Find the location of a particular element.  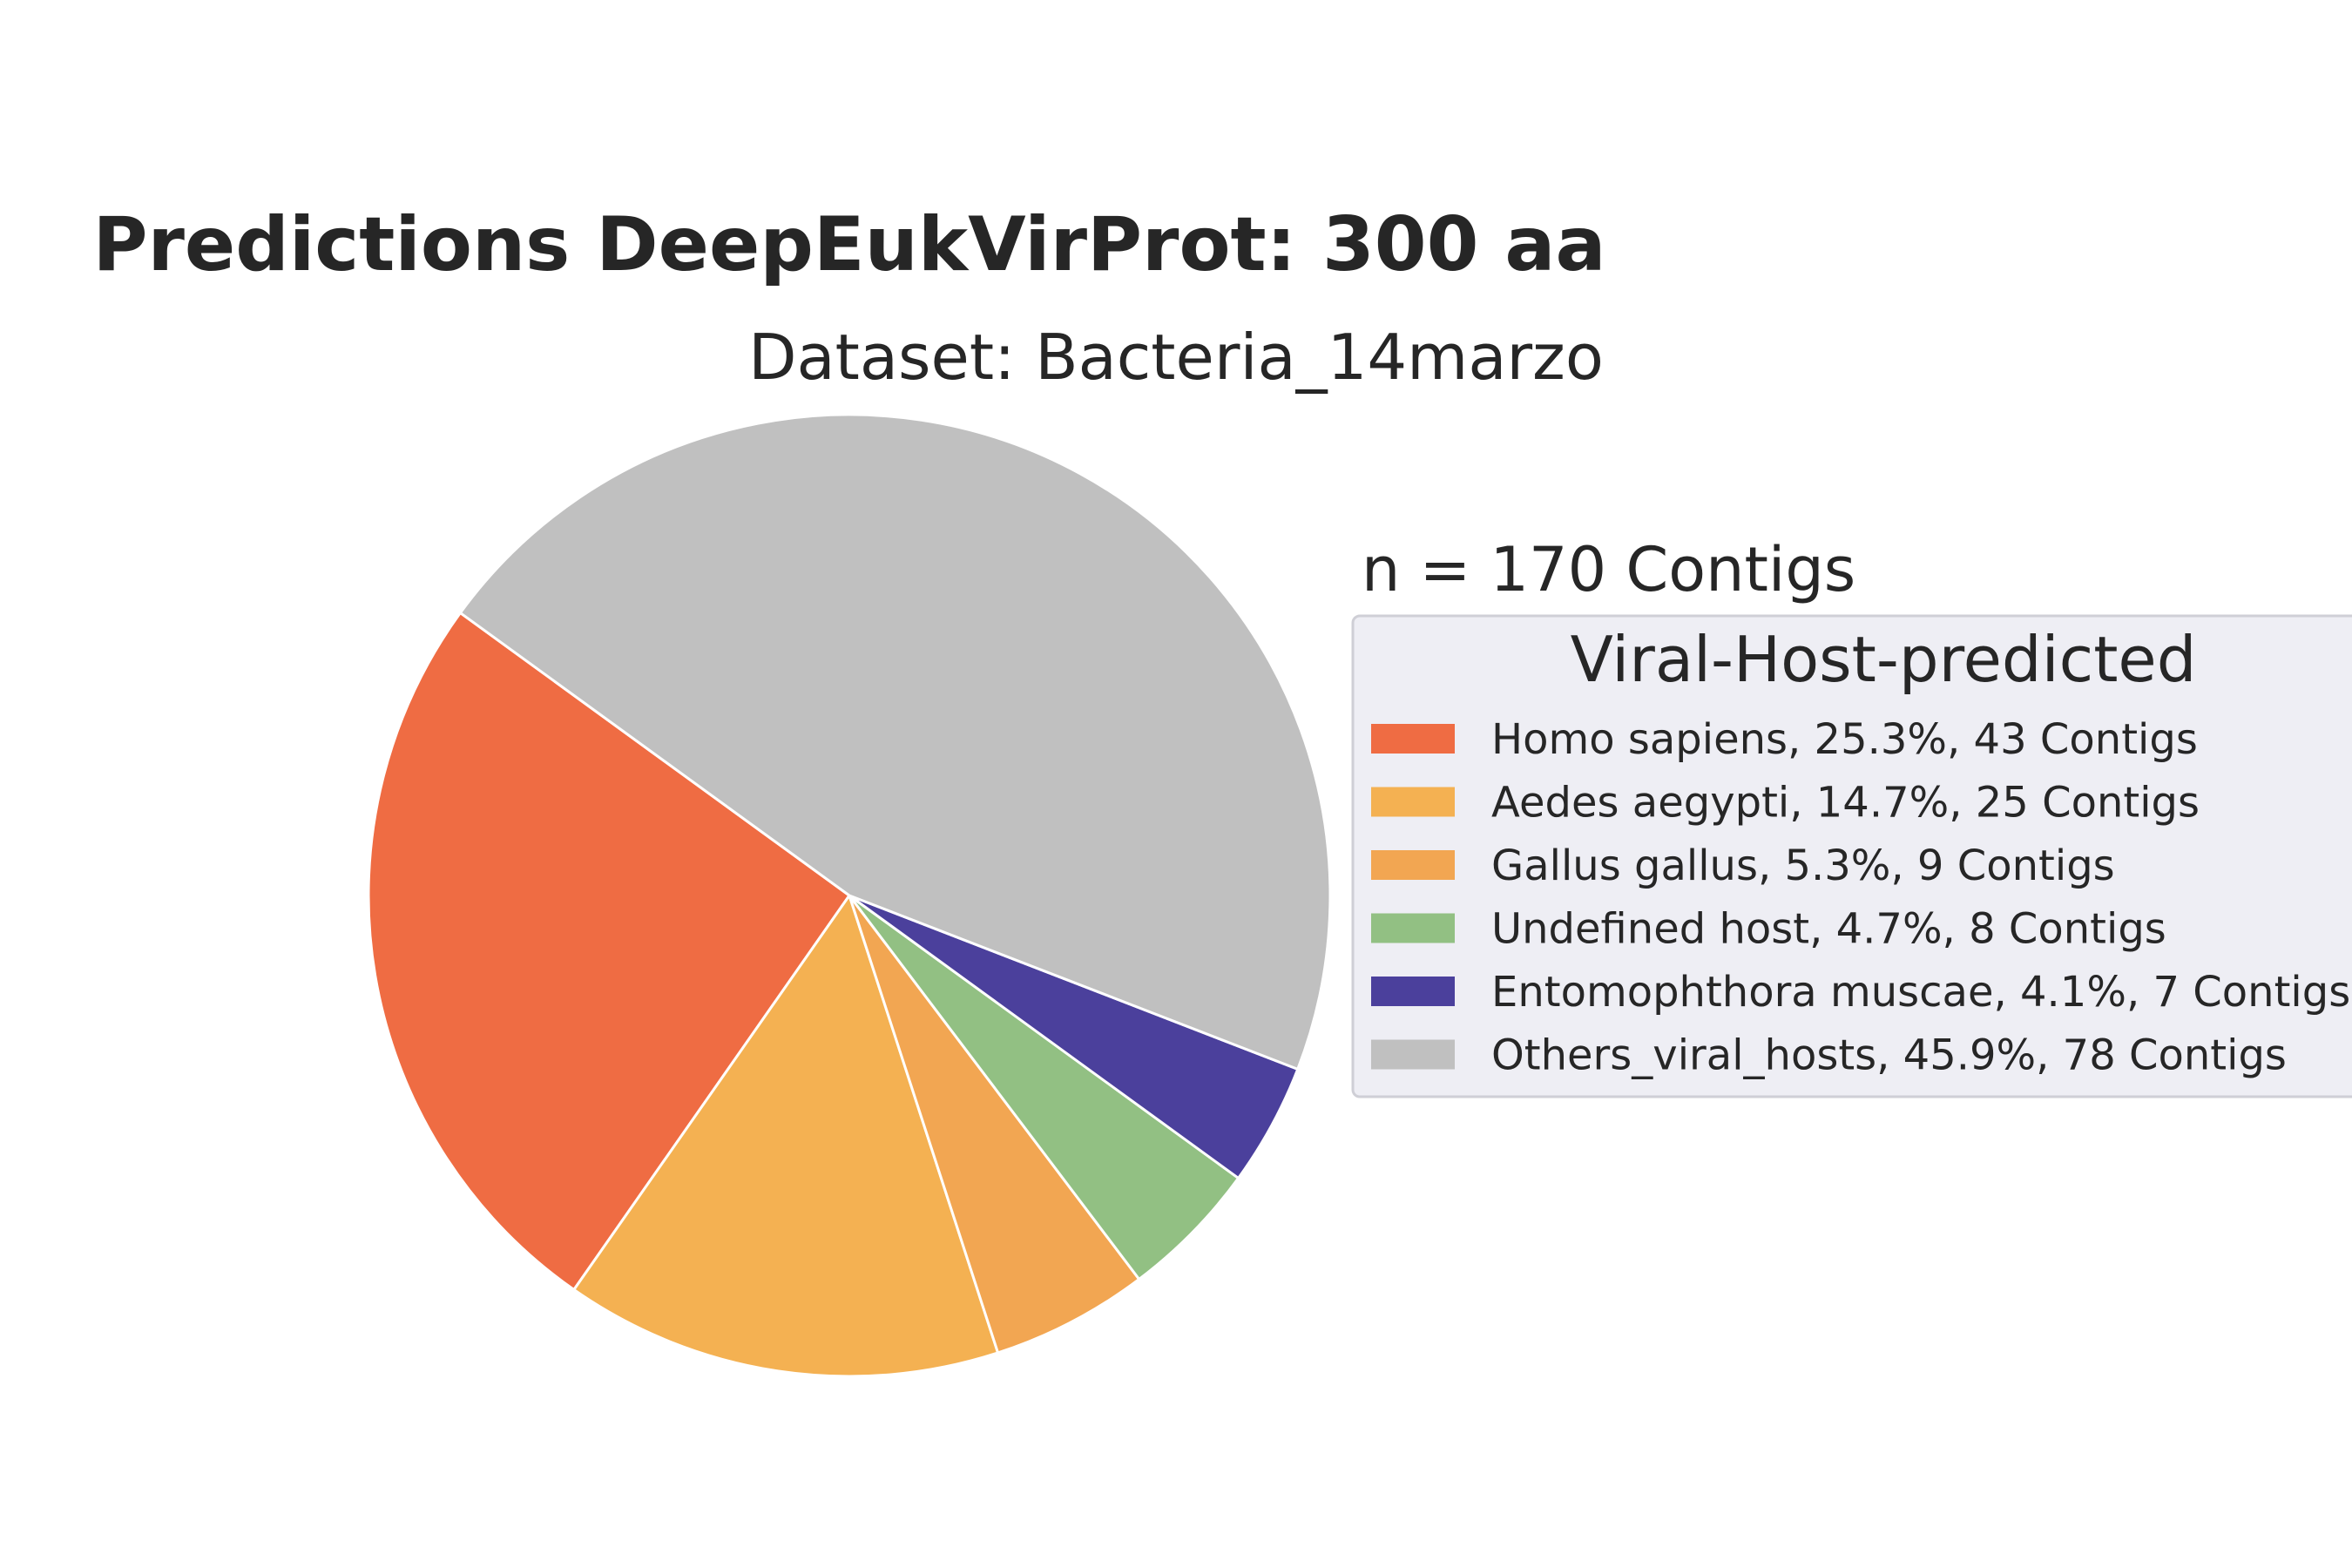

legend-title: Viral-Host-predicted is located at coordinates (1884, 659).